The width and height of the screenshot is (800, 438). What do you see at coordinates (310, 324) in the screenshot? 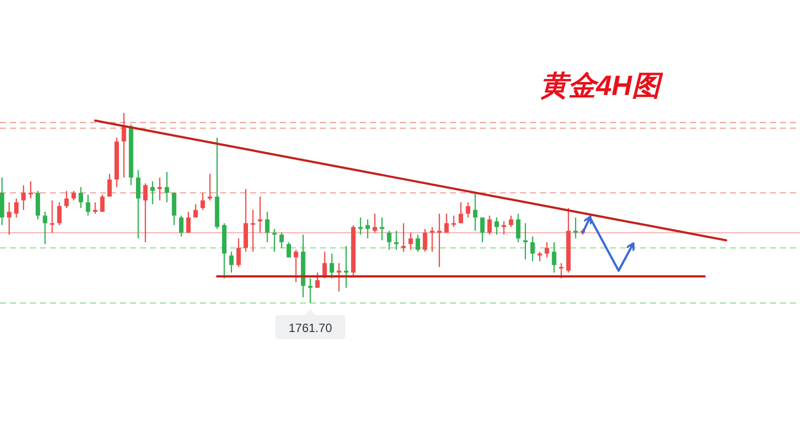
I see `annotation: 1761.70` at bounding box center [310, 324].